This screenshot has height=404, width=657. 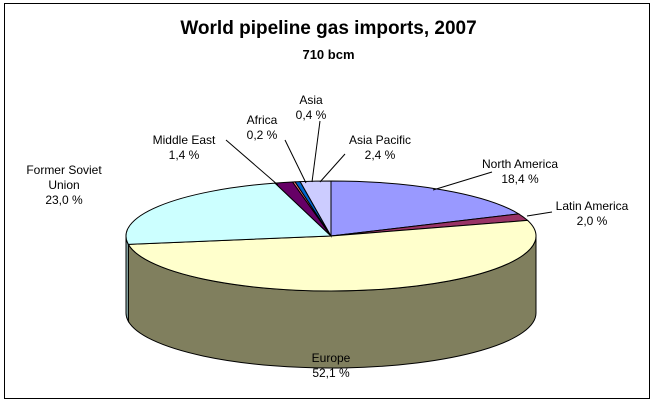 I want to click on slice-value-latin-america: 2,0 %, so click(x=592, y=221).